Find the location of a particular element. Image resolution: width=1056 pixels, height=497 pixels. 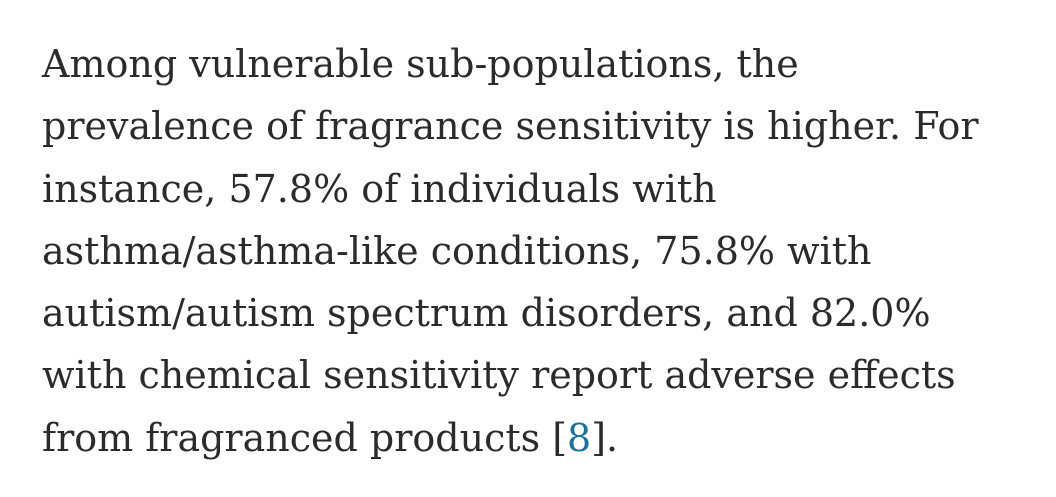

paragraph-last-line: from fragranced products [8]. is located at coordinates (542, 438).